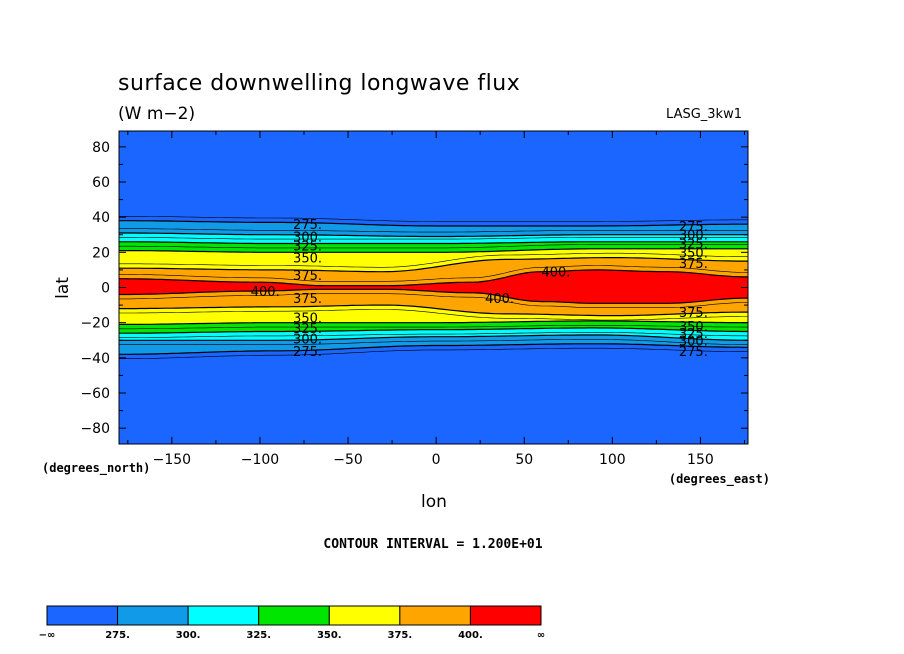 Image resolution: width=904 pixels, height=654 pixels. What do you see at coordinates (260, 460) in the screenshot?
I see `x-tick-label: −100` at bounding box center [260, 460].